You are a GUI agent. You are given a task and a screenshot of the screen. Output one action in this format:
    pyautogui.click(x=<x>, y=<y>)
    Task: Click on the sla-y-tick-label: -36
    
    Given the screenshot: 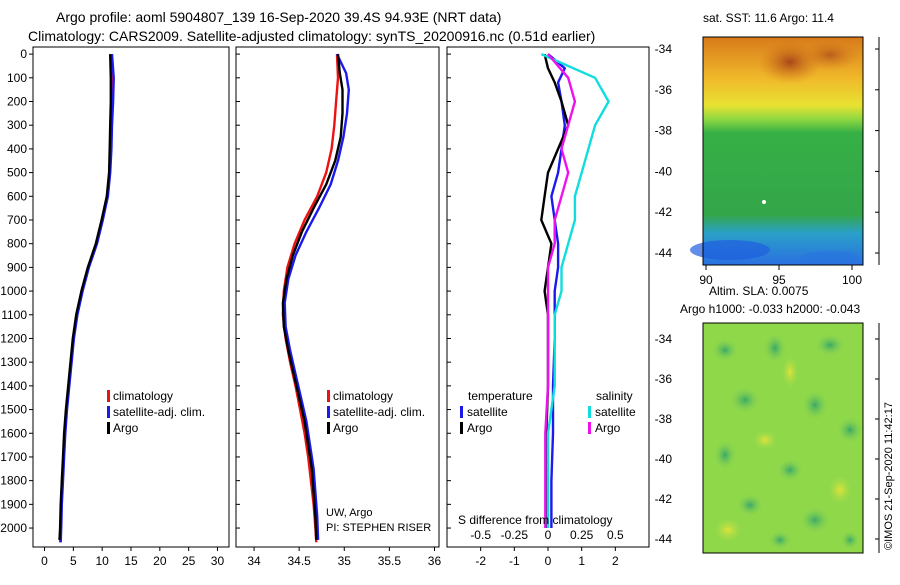 What is the action you would take?
    pyautogui.click(x=664, y=379)
    